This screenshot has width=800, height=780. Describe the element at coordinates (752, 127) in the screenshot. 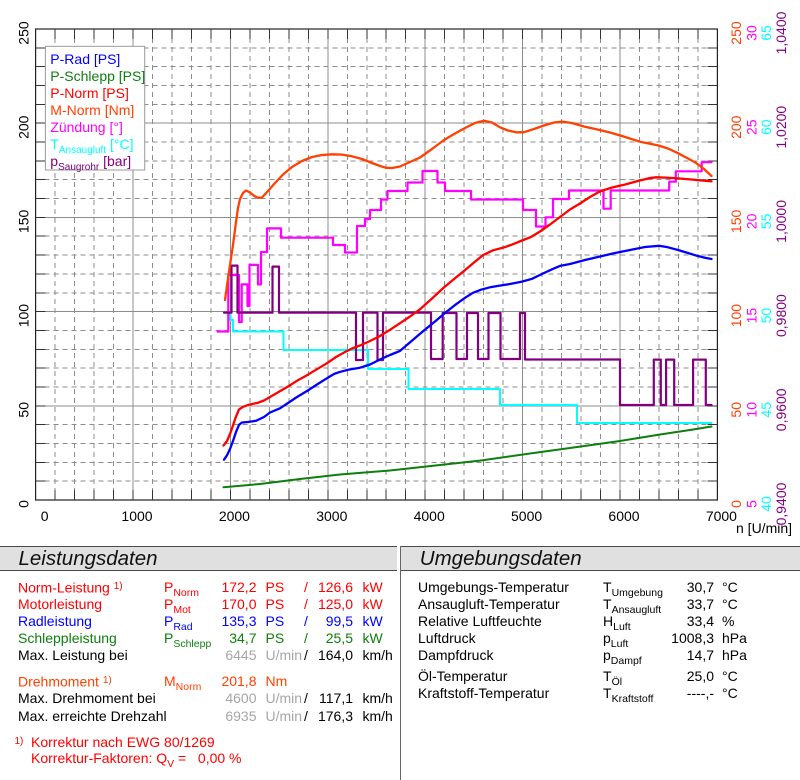

I see `svg-text: 25` at that location.